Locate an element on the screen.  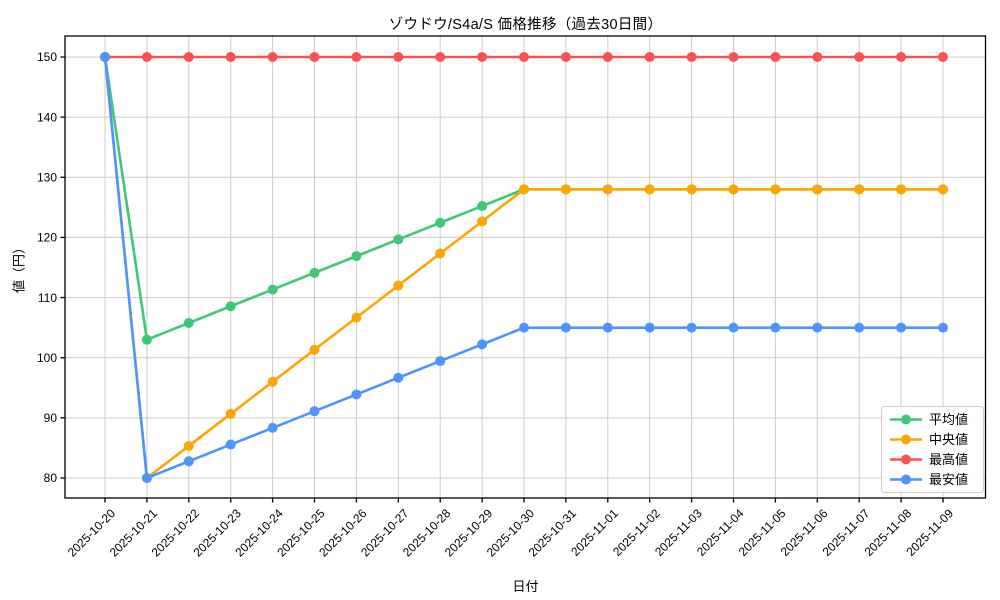
legend-box is located at coordinates (932, 449).